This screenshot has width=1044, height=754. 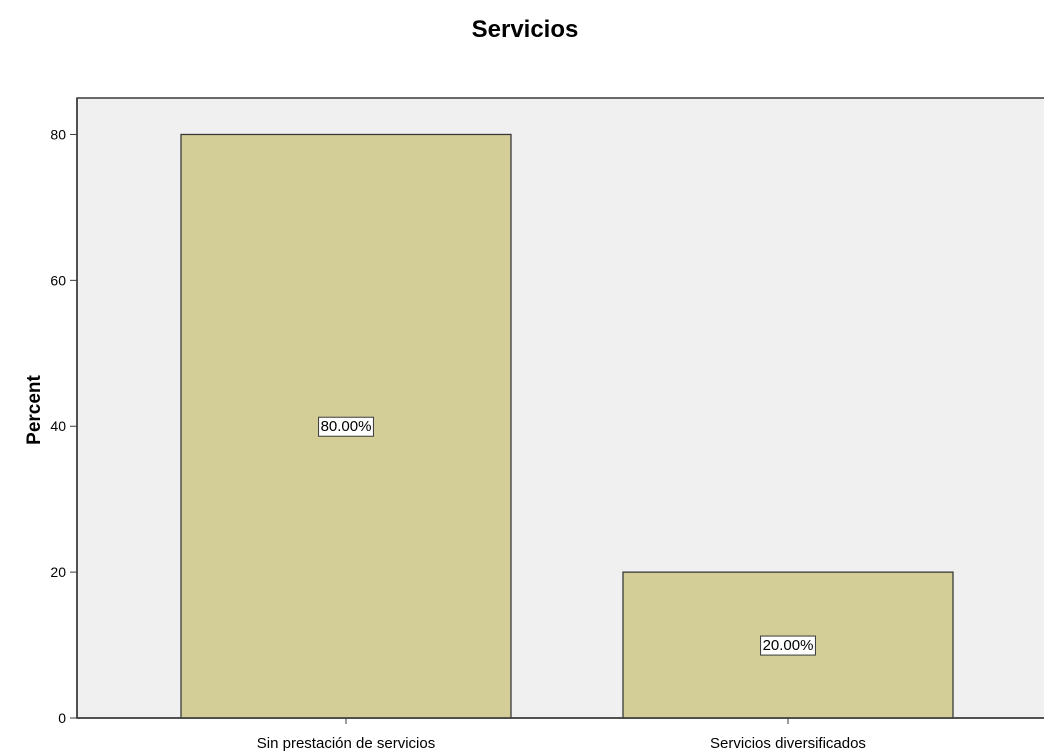 What do you see at coordinates (788, 743) in the screenshot?
I see `x-tick-label: Servicios diversificados` at bounding box center [788, 743].